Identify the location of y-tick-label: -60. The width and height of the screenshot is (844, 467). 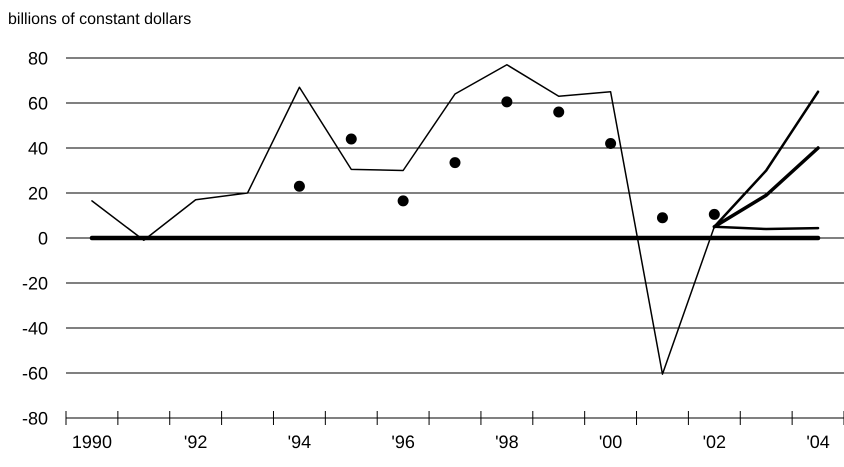
(35, 373).